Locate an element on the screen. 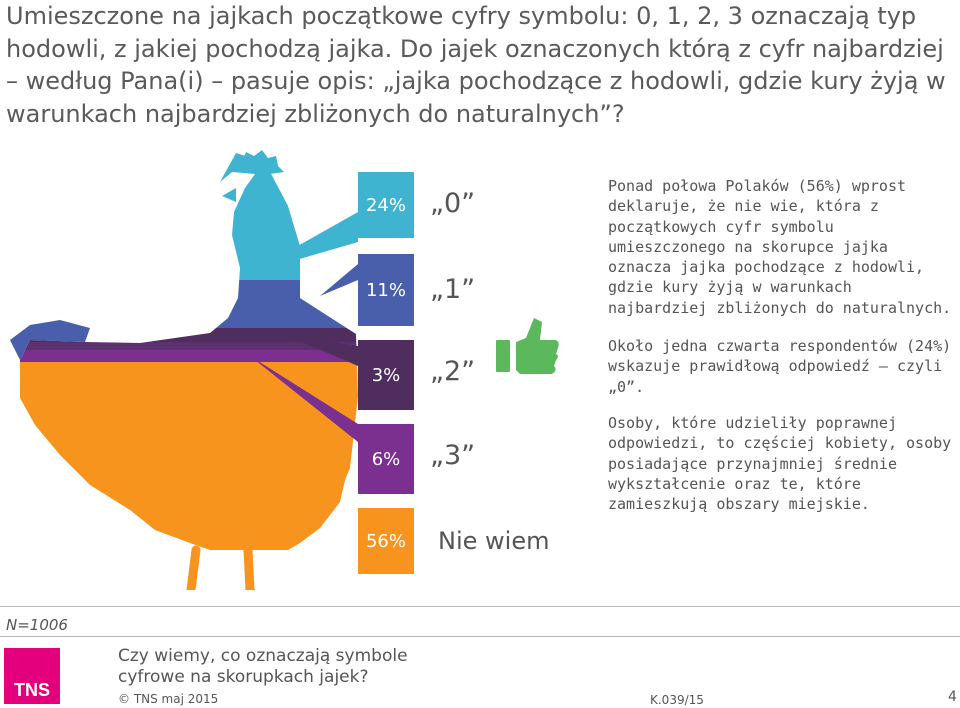  category-label-1: „1” is located at coordinates (453, 289).